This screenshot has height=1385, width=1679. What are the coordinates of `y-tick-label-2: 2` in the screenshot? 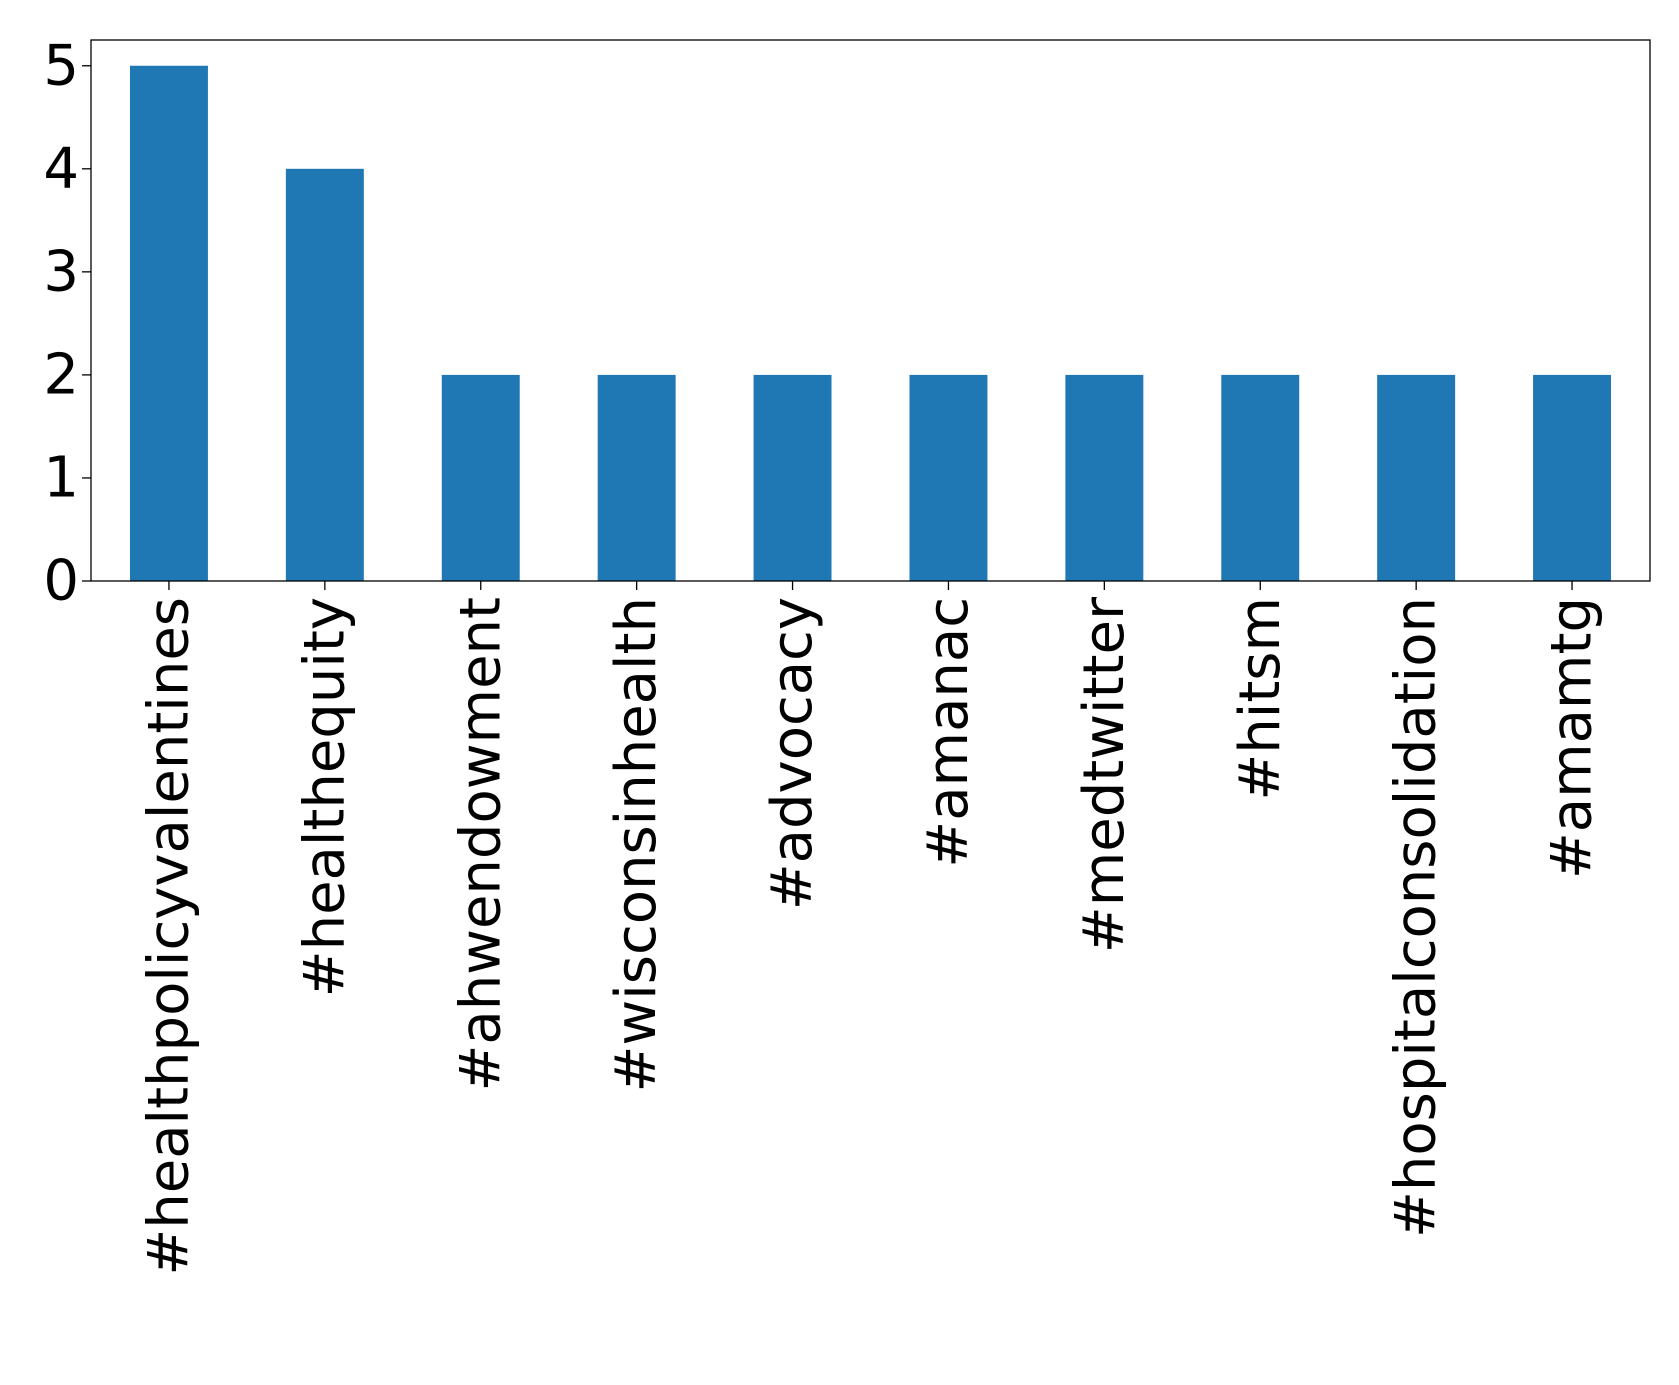 It's located at (61, 374).